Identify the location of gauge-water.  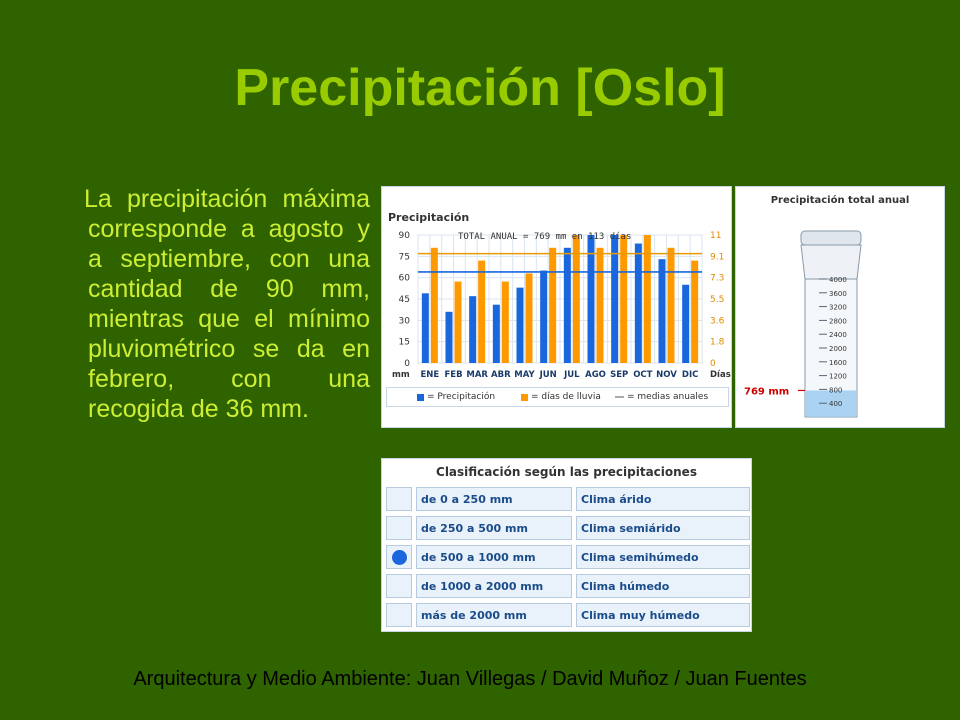
(831, 403).